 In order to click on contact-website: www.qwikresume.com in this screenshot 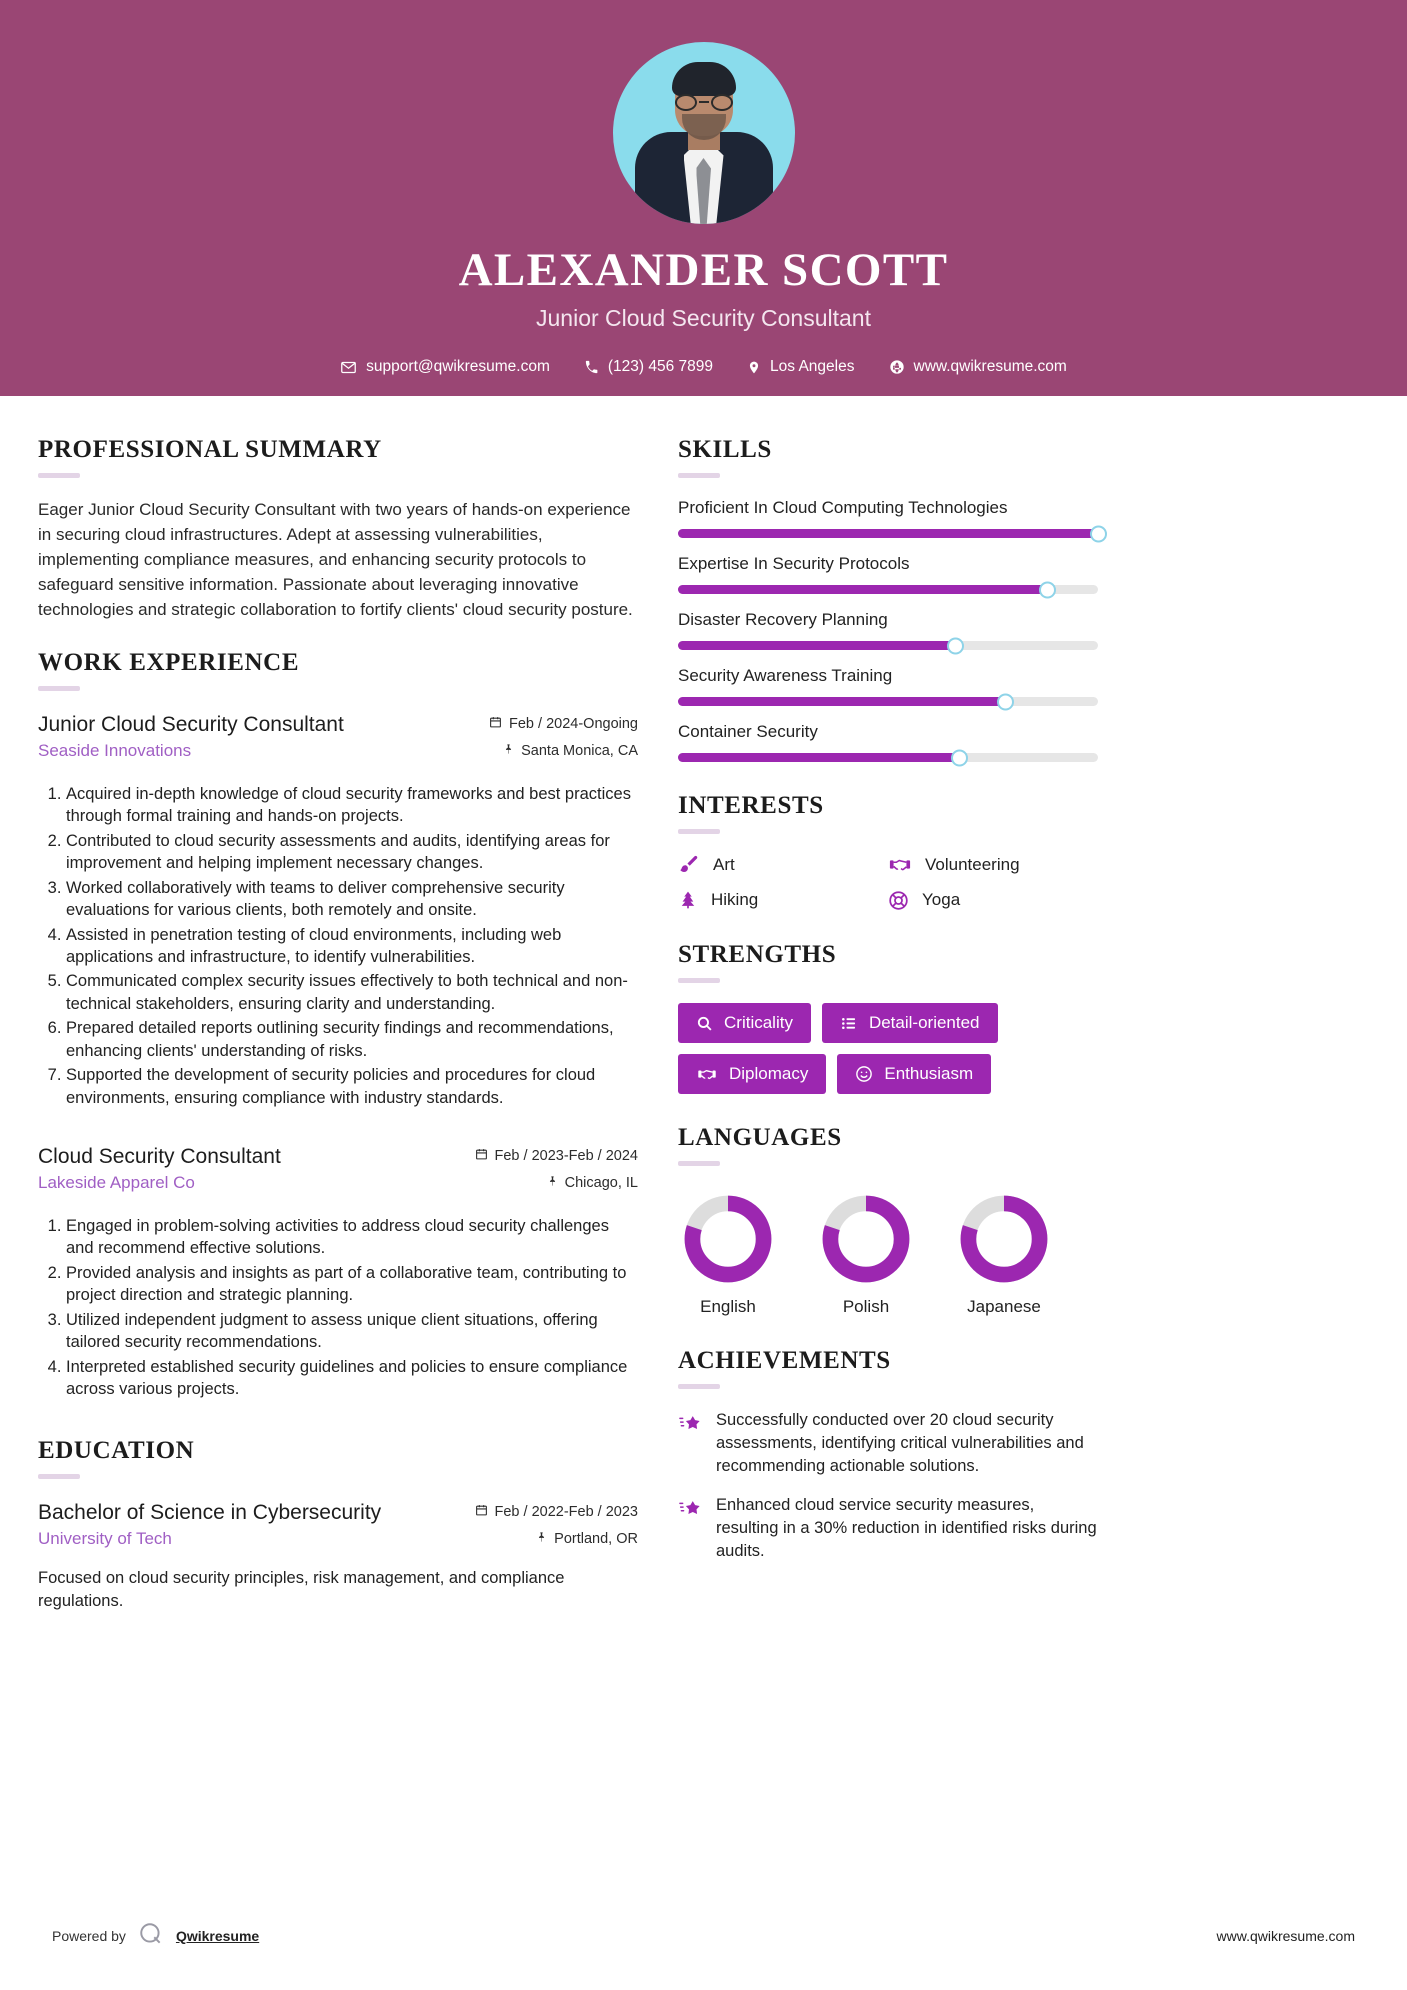, I will do `click(978, 367)`.